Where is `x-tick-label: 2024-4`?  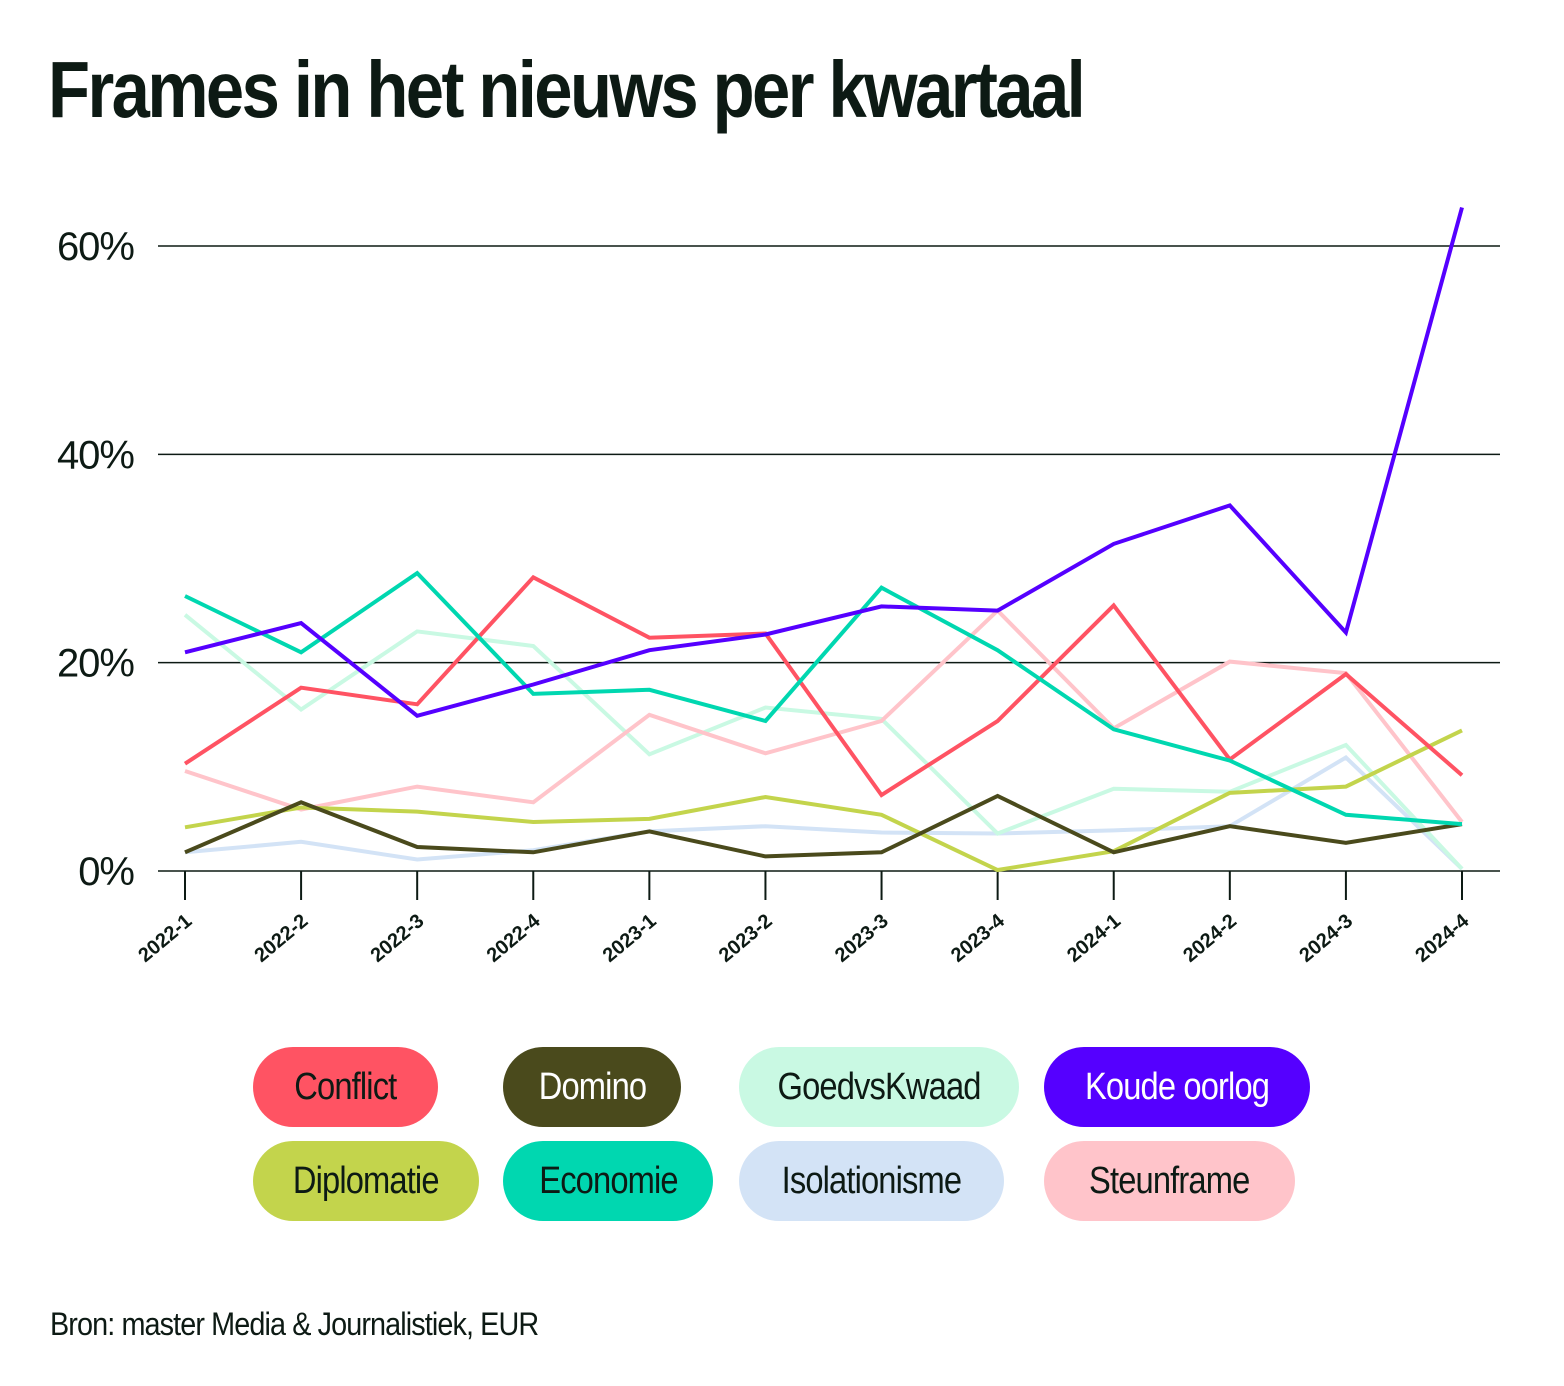 x-tick-label: 2024-4 is located at coordinates (1442, 937).